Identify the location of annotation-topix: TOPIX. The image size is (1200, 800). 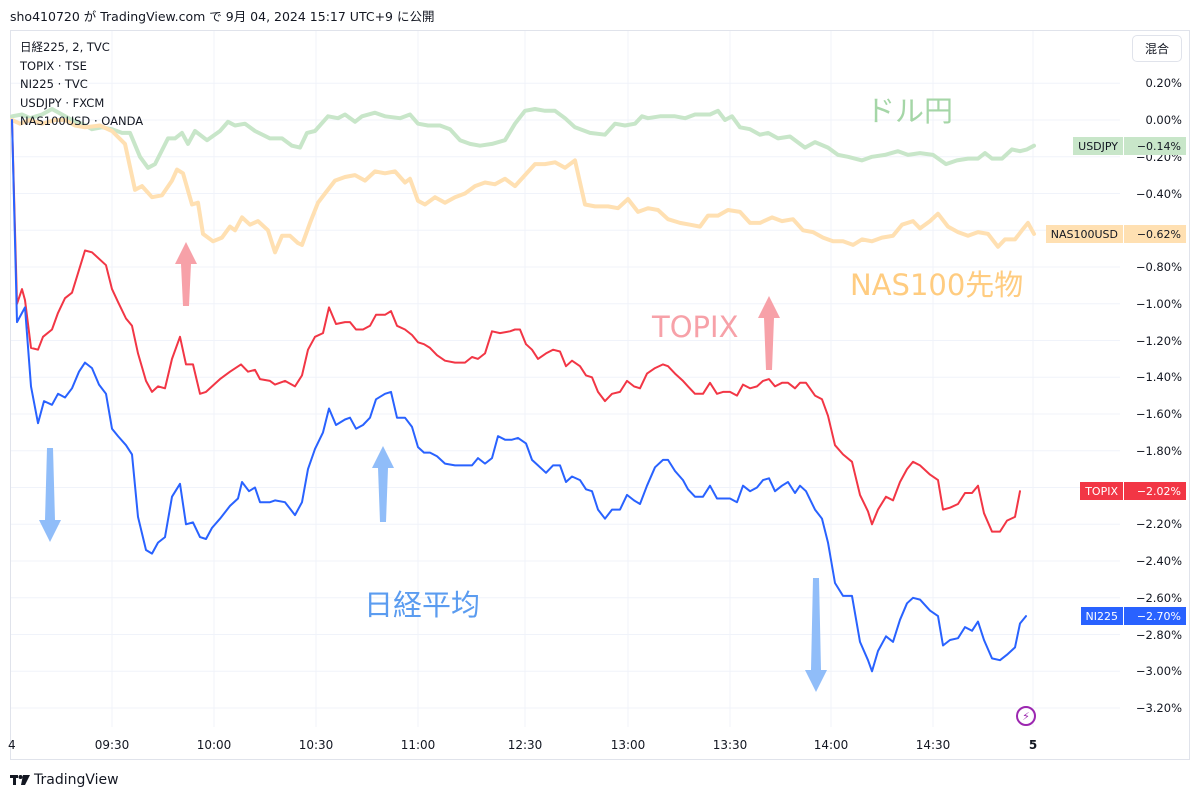
(695, 327).